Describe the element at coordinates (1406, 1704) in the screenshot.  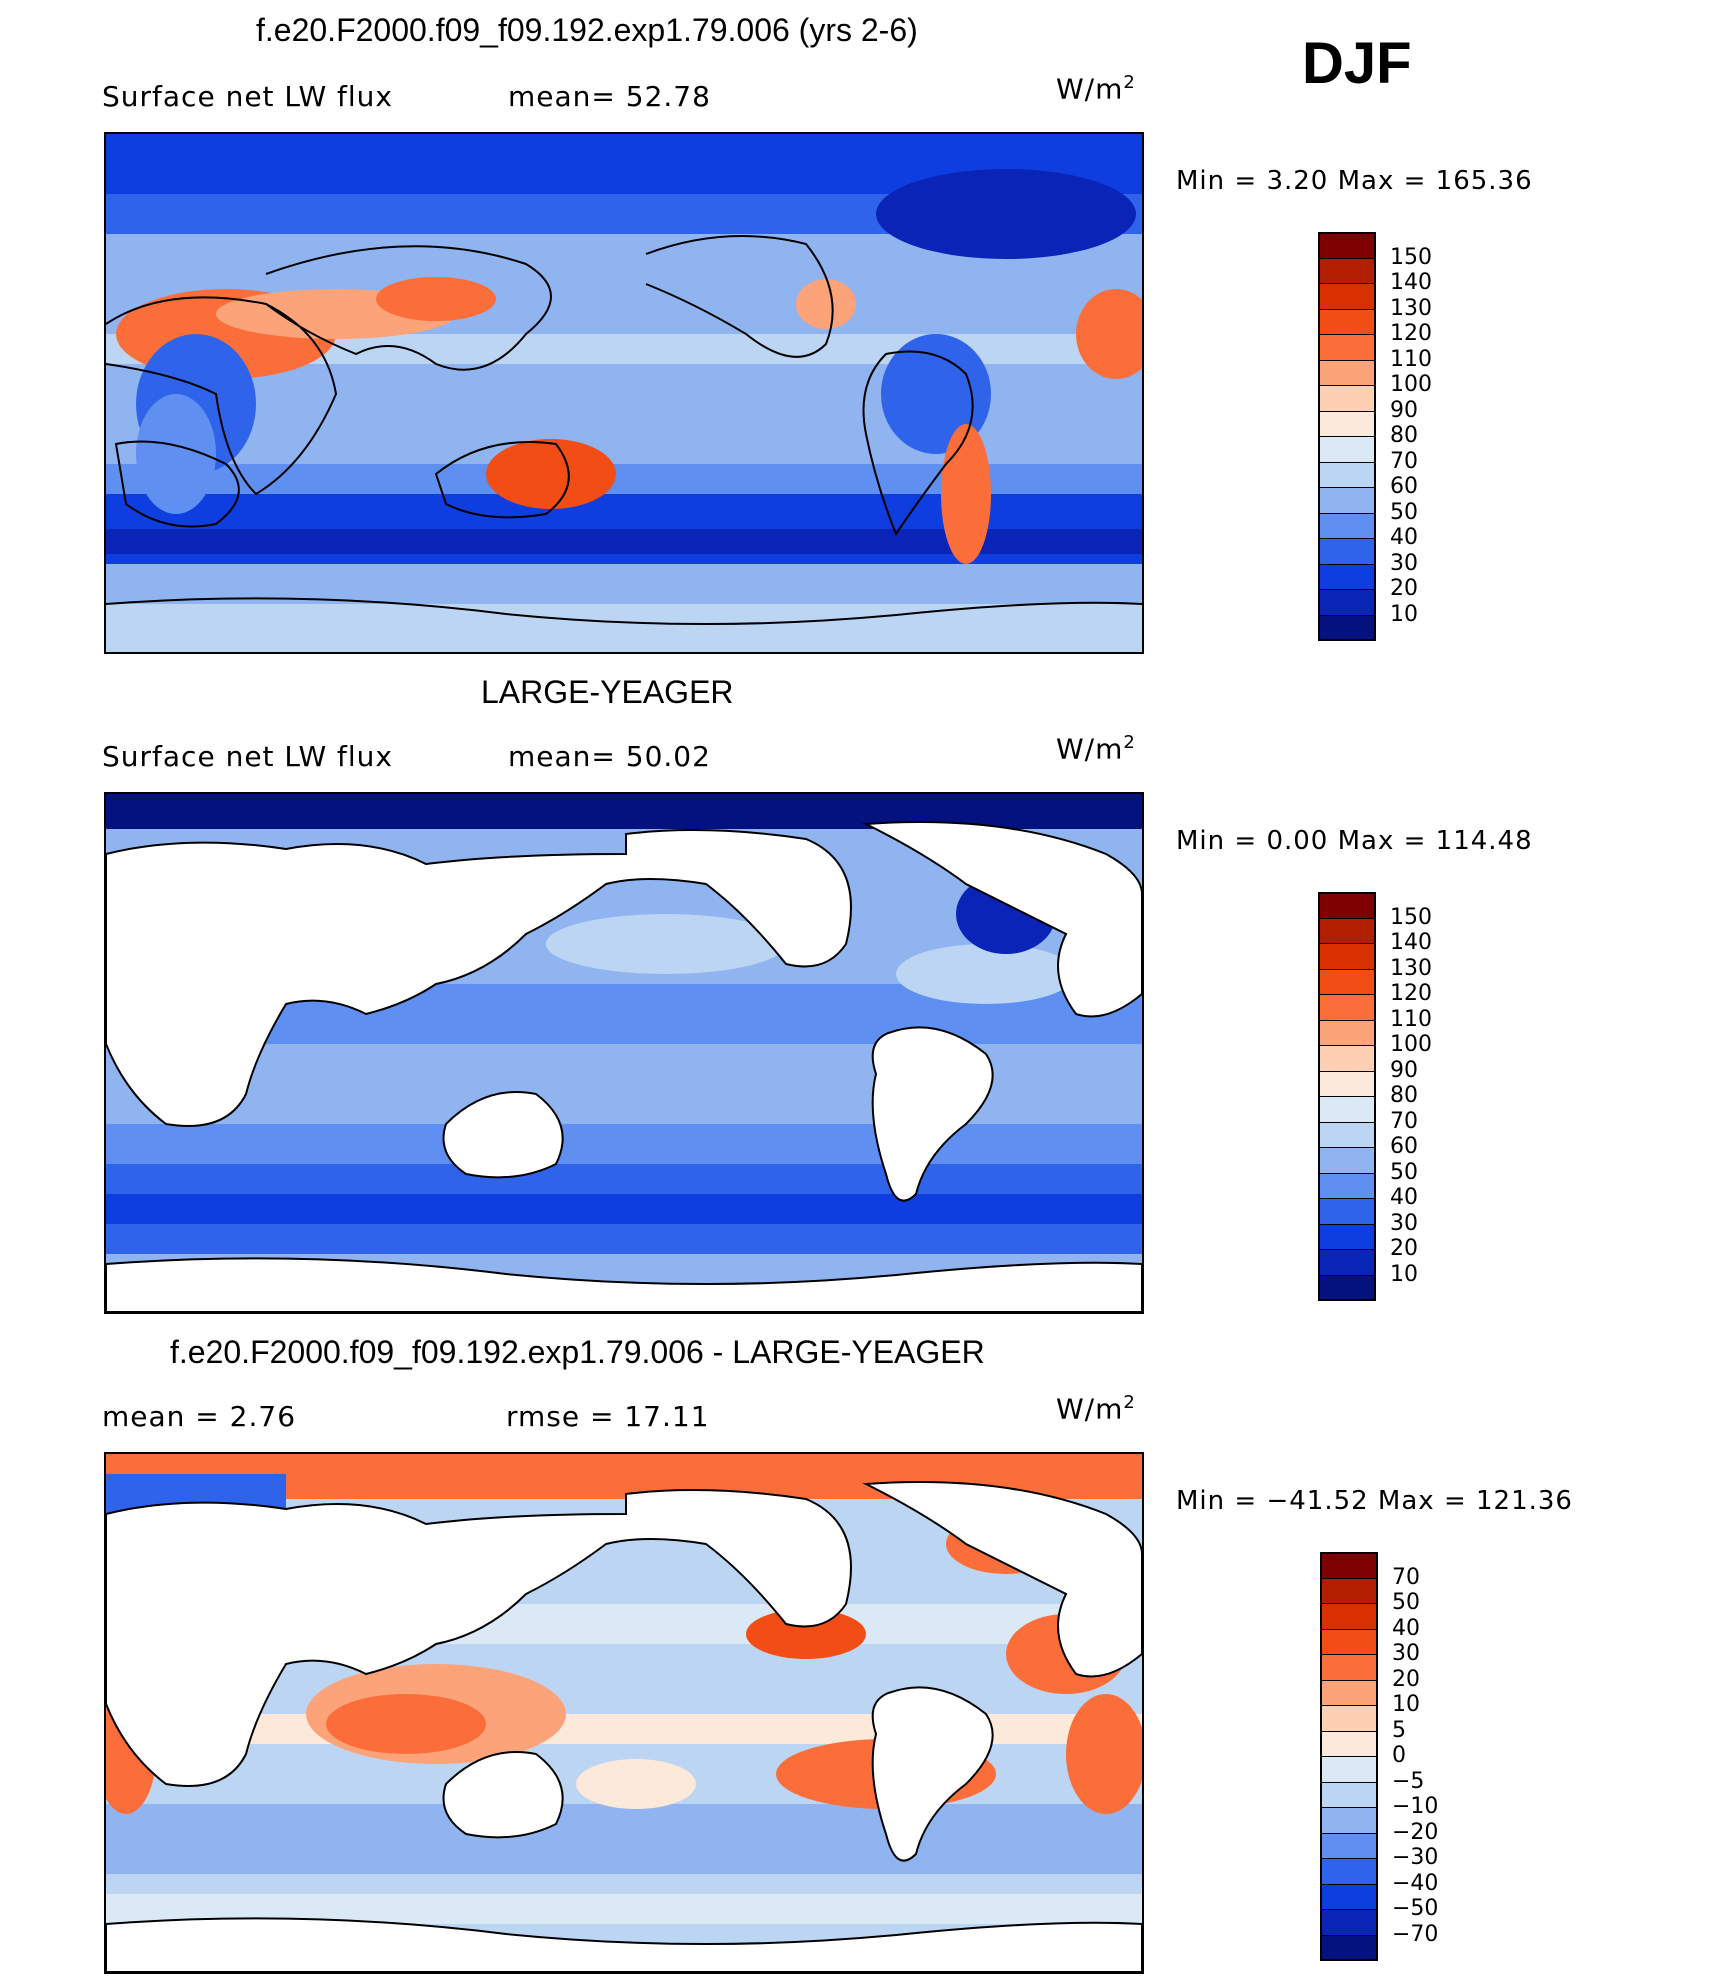
I see `colorbar-tick-label: 10` at that location.